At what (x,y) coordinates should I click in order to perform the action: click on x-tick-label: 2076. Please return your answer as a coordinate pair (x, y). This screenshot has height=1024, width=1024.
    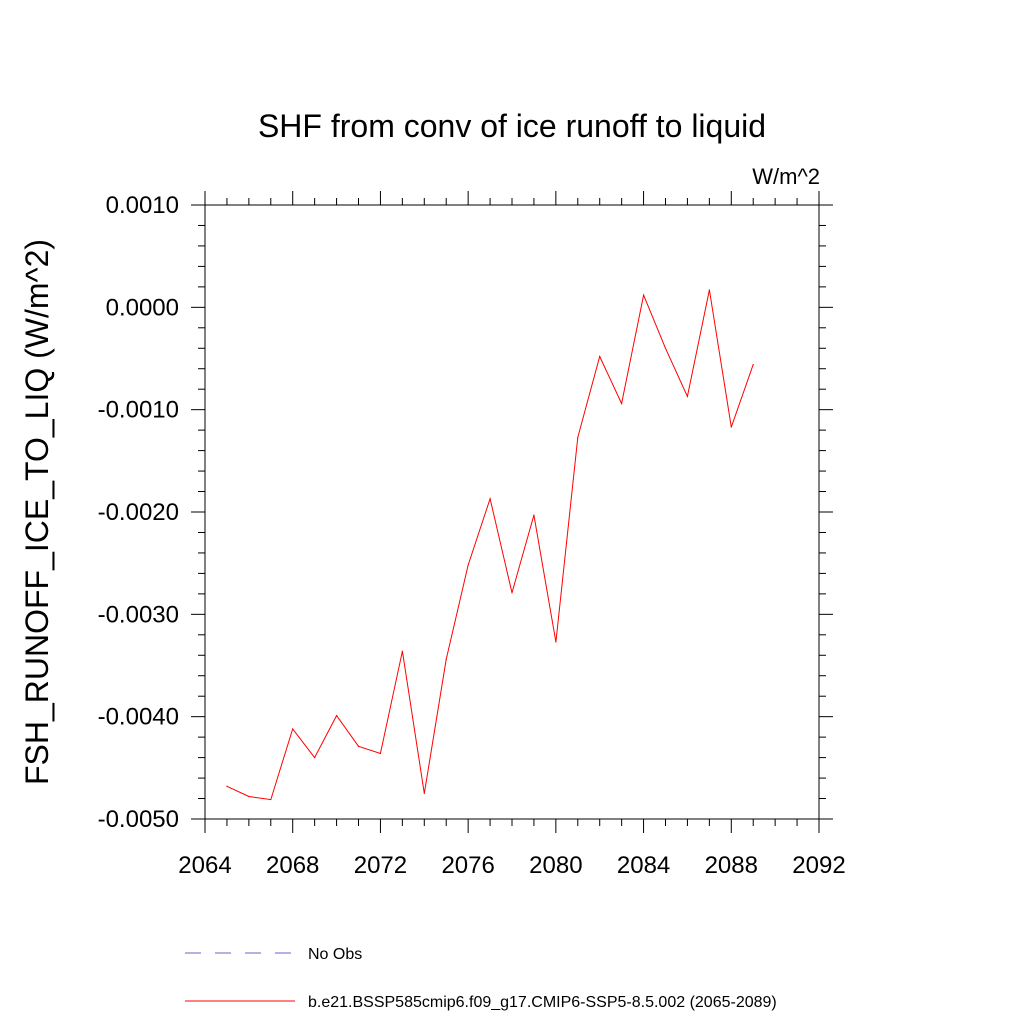
    Looking at the image, I should click on (467, 865).